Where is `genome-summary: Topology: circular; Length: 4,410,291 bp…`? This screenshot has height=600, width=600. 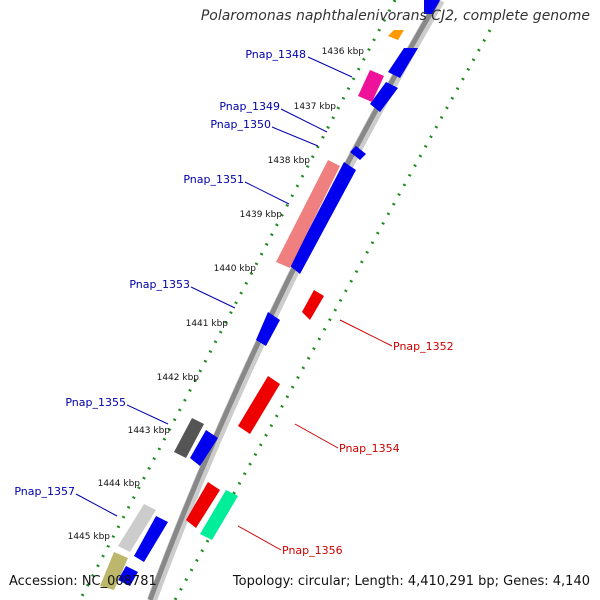 genome-summary: Topology: circular; Length: 4,410,291 bp… is located at coordinates (411, 581).